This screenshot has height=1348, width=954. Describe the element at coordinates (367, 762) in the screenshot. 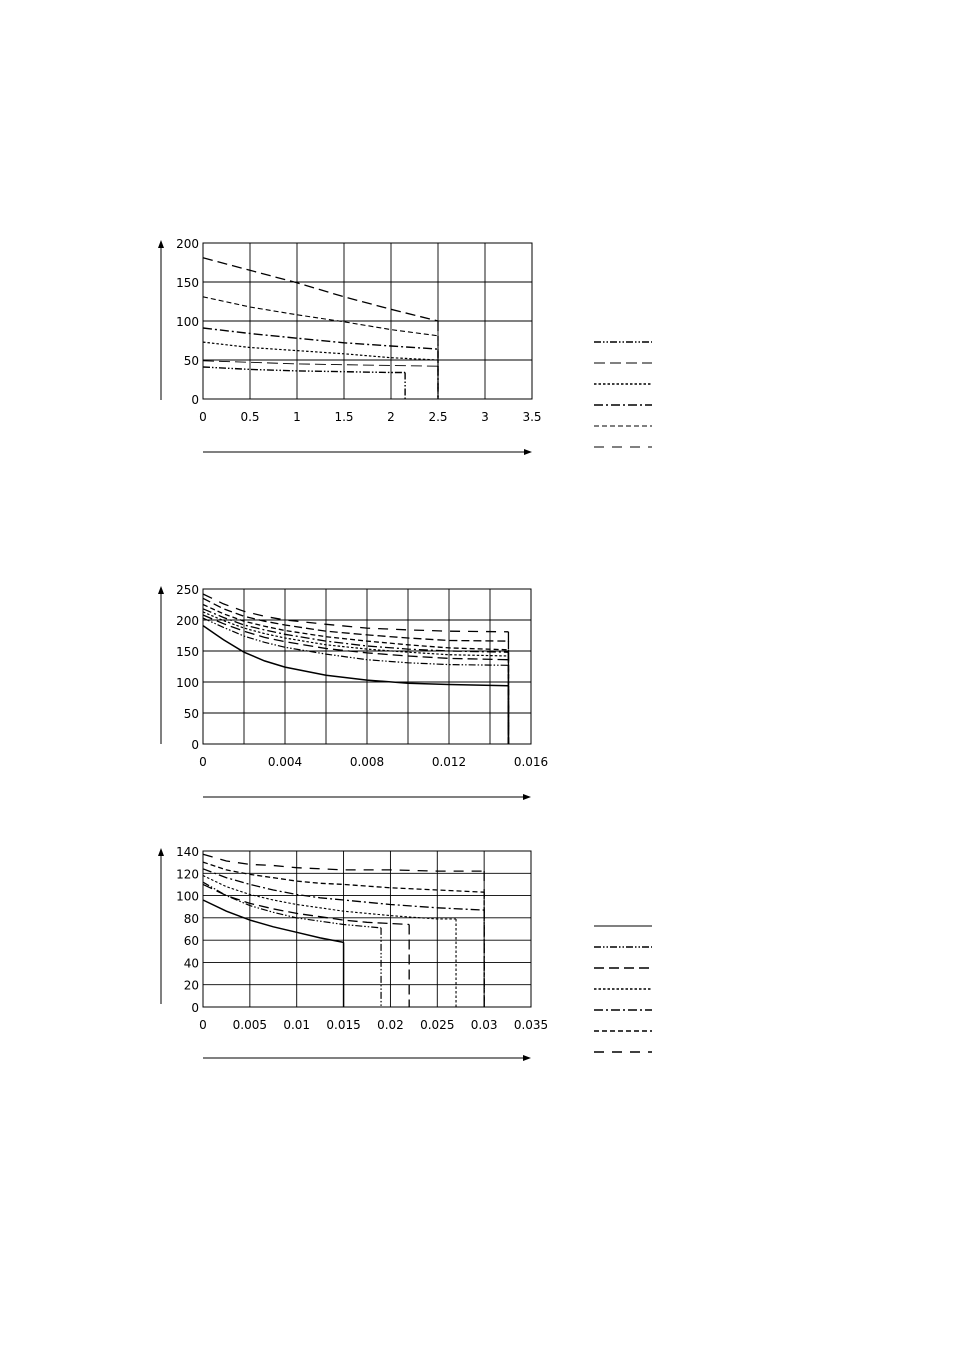

I see `x-tick-label: 0.008` at that location.